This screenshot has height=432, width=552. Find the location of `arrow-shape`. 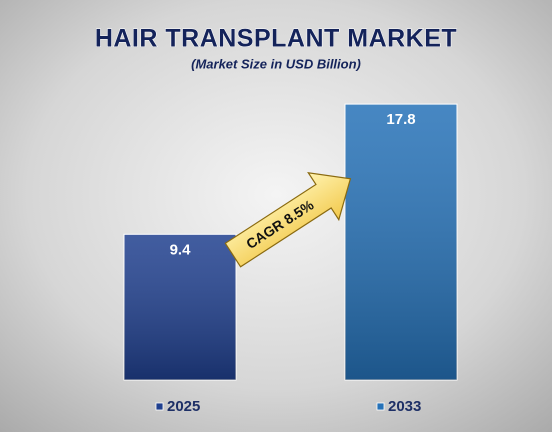

arrow-shape is located at coordinates (288, 219).